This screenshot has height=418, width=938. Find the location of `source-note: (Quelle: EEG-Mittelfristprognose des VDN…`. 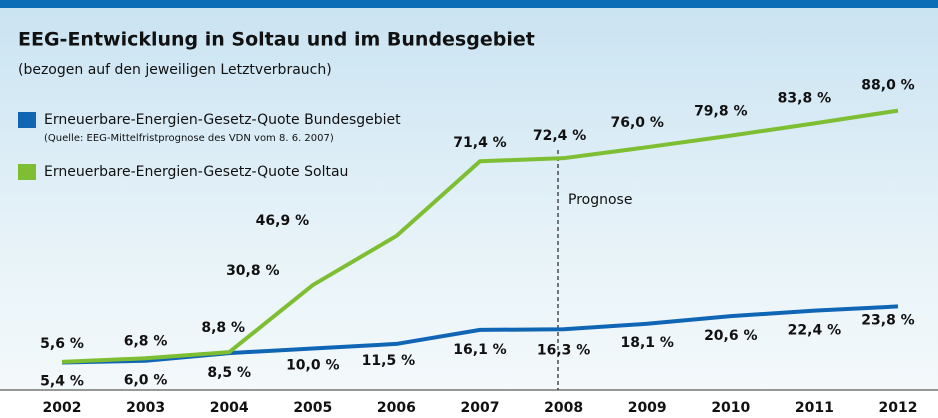

source-note: (Quelle: EEG-Mittelfristprognose des VDN… is located at coordinates (189, 138).